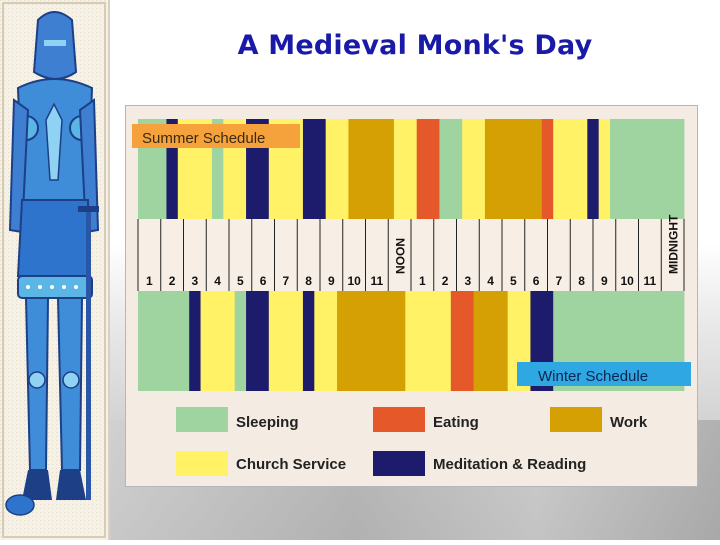  What do you see at coordinates (399, 463) in the screenshot?
I see `legend-swatch-meditation` at bounding box center [399, 463].